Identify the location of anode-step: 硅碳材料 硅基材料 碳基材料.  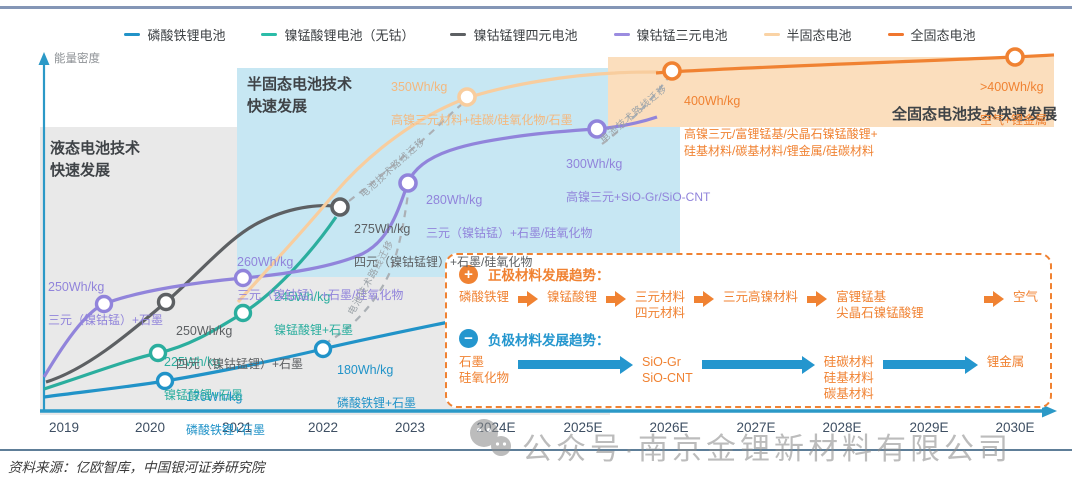
(848, 378).